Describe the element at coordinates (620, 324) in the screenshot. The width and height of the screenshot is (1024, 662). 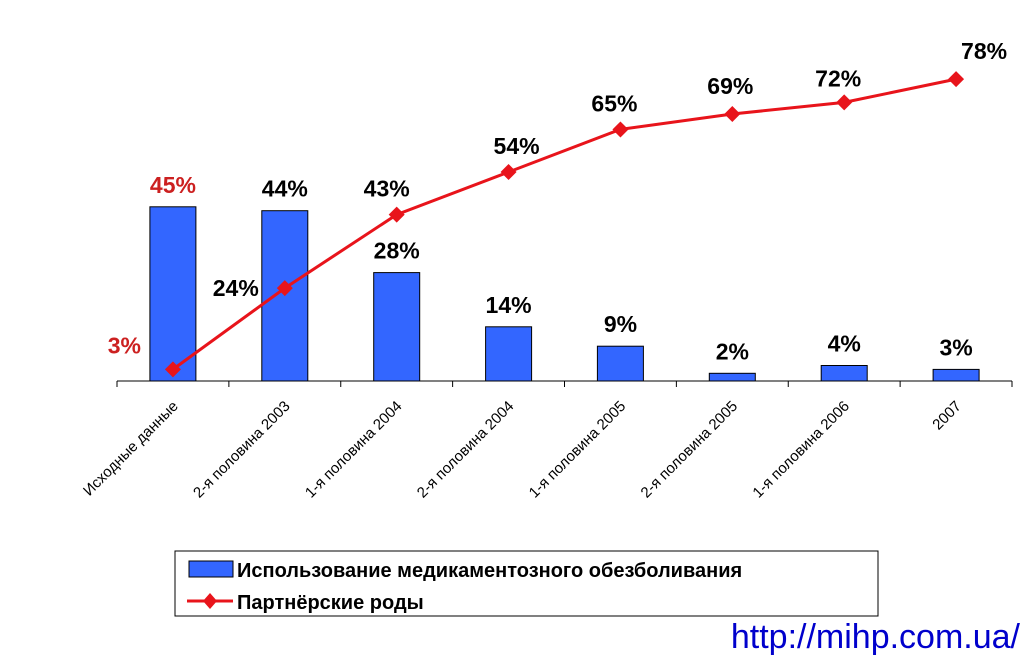
I see `bar-value-label: 9%` at that location.